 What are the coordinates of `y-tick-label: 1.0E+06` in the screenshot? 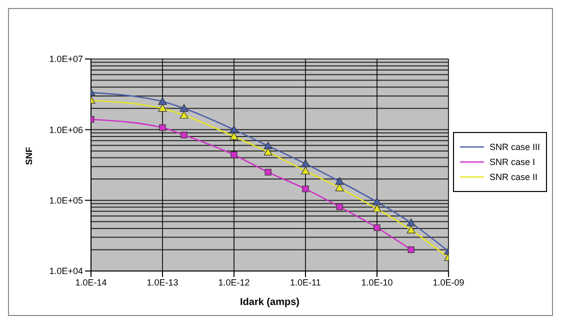 It's located at (66, 129).